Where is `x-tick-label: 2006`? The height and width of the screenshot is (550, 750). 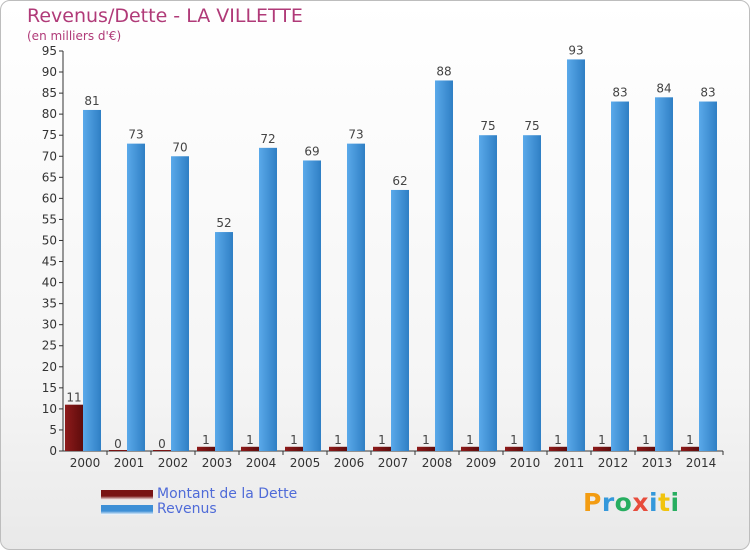
x-tick-label: 2006 is located at coordinates (349, 463).